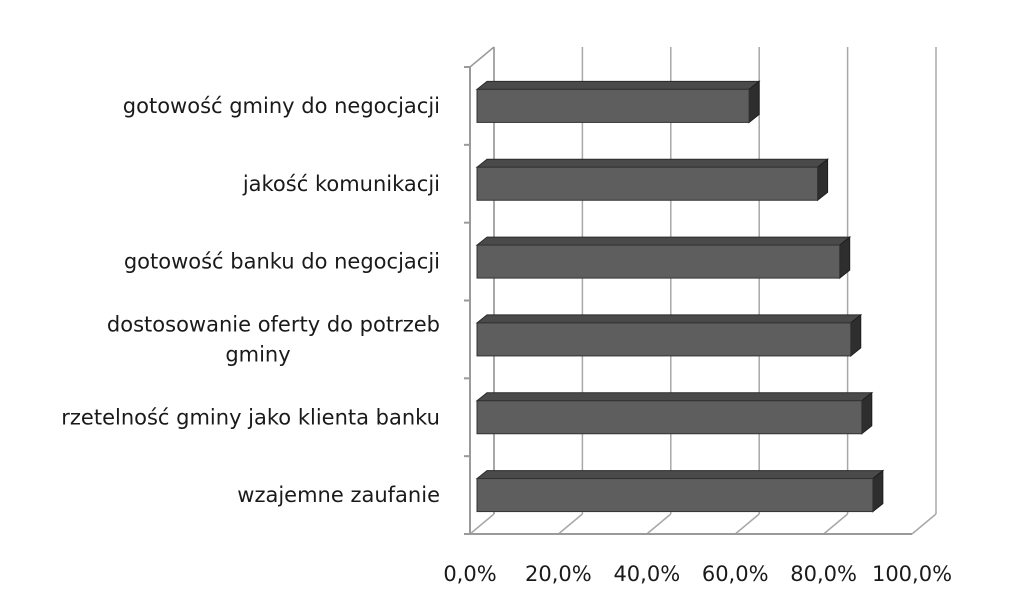 The height and width of the screenshot is (616, 1024). I want to click on category-label: dostosowanie oferty do potrzeb, so click(273, 324).